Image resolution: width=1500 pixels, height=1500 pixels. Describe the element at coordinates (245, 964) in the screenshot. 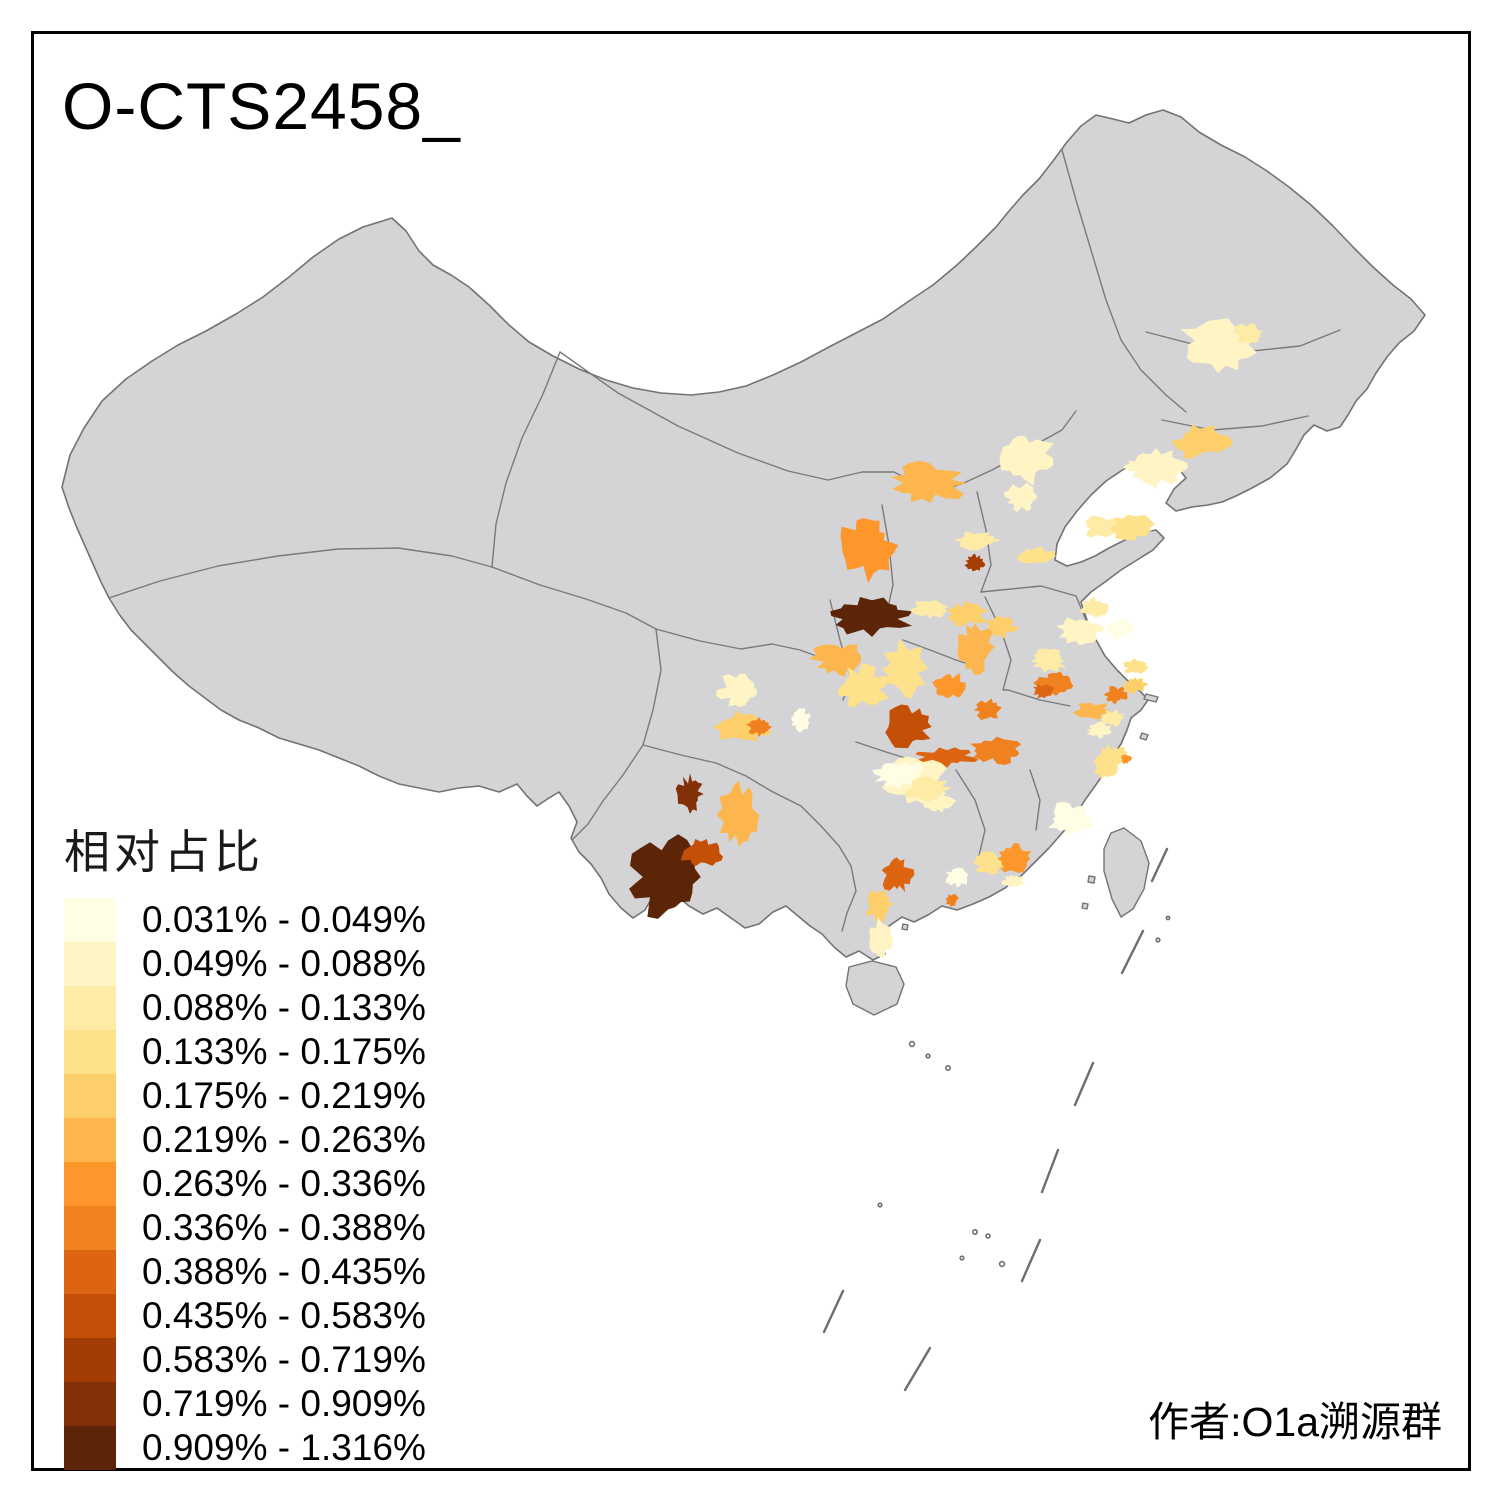

I see `legend-row: 0.049% - 0.088%` at that location.